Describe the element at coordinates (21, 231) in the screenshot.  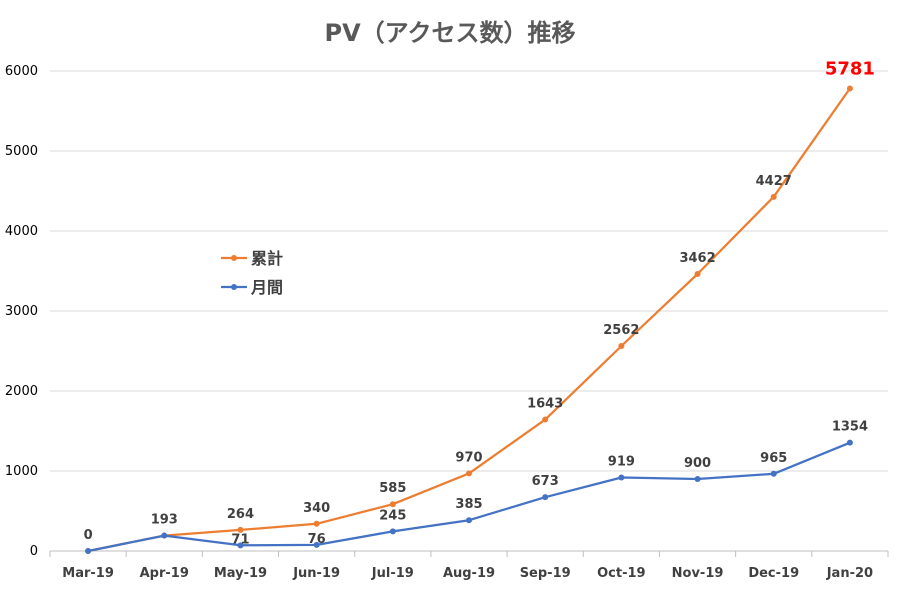
I see `y-tick-label: 4000` at that location.